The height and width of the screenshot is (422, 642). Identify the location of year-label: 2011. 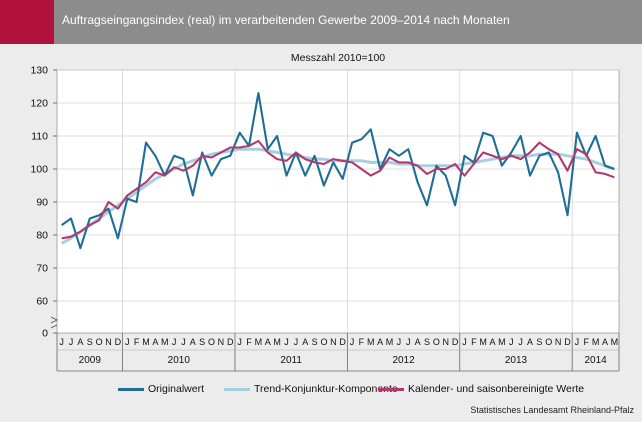
(291, 360).